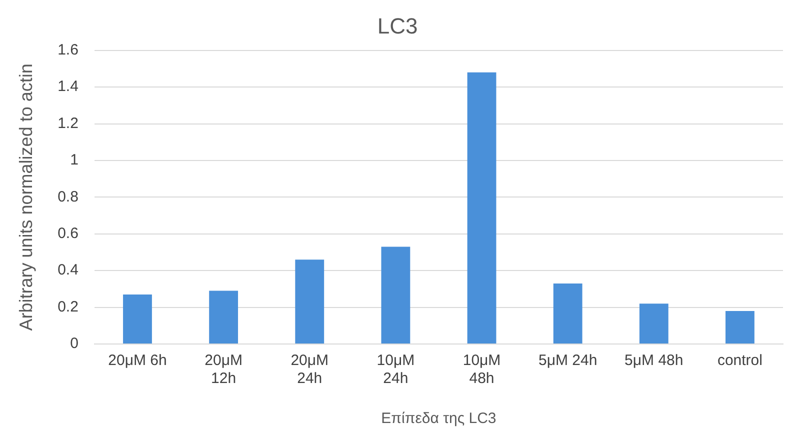  I want to click on y-tick-label: 0.8, so click(68, 197).